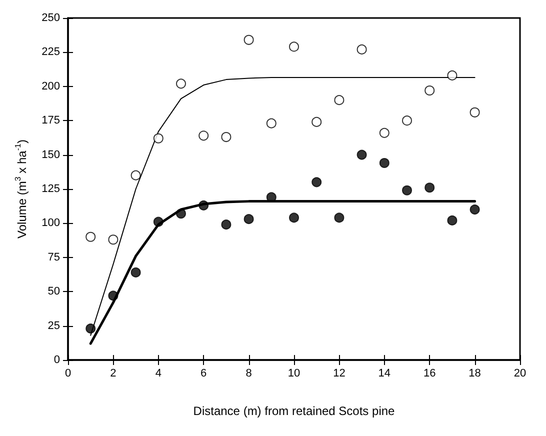  I want to click on y-tick-label: 25, so click(54, 326).